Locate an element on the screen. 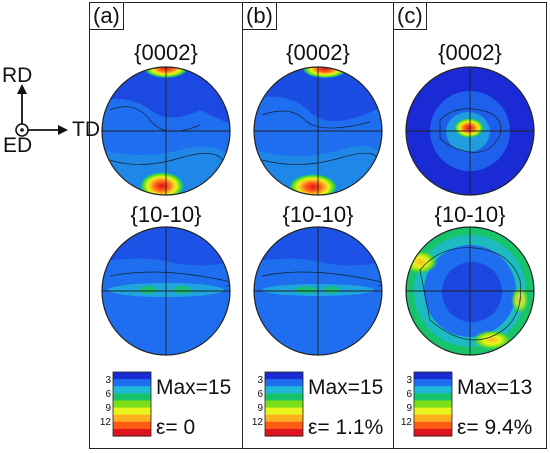 This screenshot has height=453, width=550. panel-b-tick-3: 3 is located at coordinates (260, 380).